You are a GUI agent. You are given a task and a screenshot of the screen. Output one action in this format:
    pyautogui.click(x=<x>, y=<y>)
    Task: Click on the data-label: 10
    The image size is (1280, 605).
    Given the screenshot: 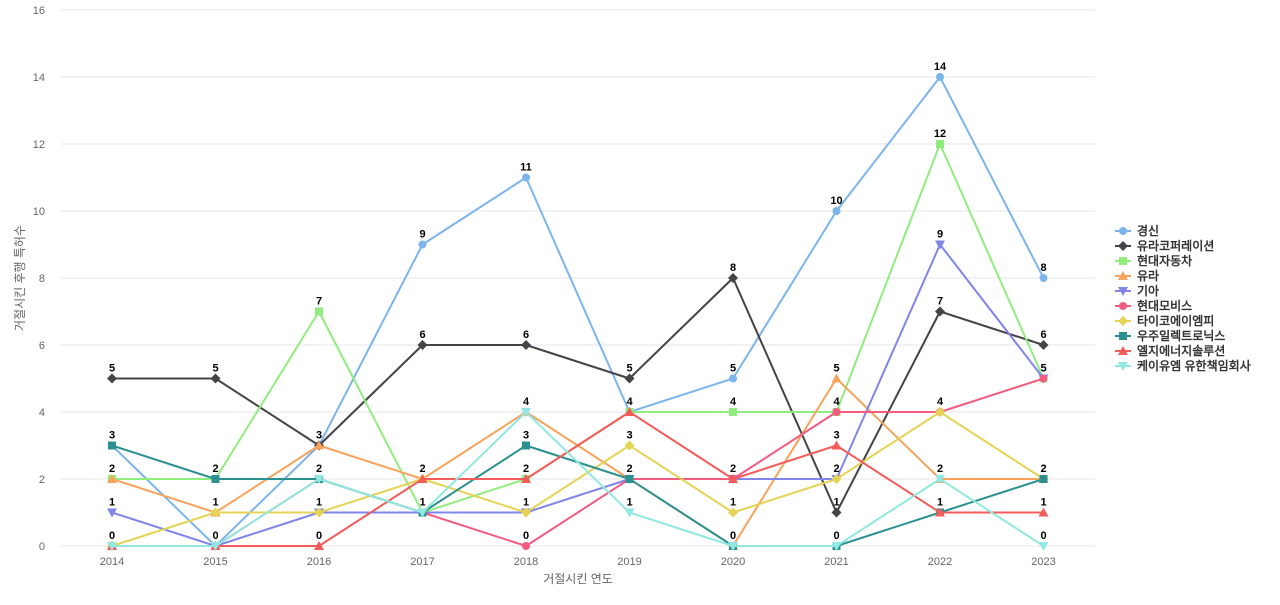 What is the action you would take?
    pyautogui.click(x=836, y=201)
    